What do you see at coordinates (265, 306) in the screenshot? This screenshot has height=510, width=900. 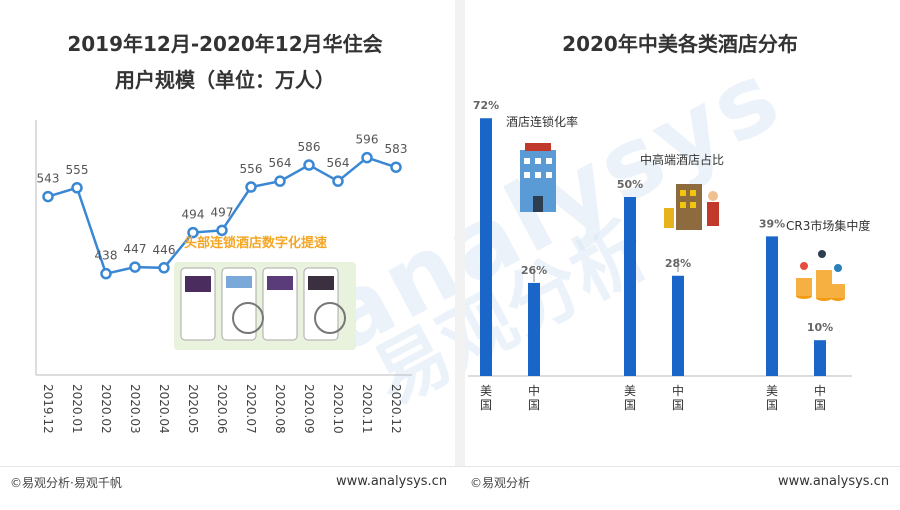 I see `app-screens-illustration` at bounding box center [265, 306].